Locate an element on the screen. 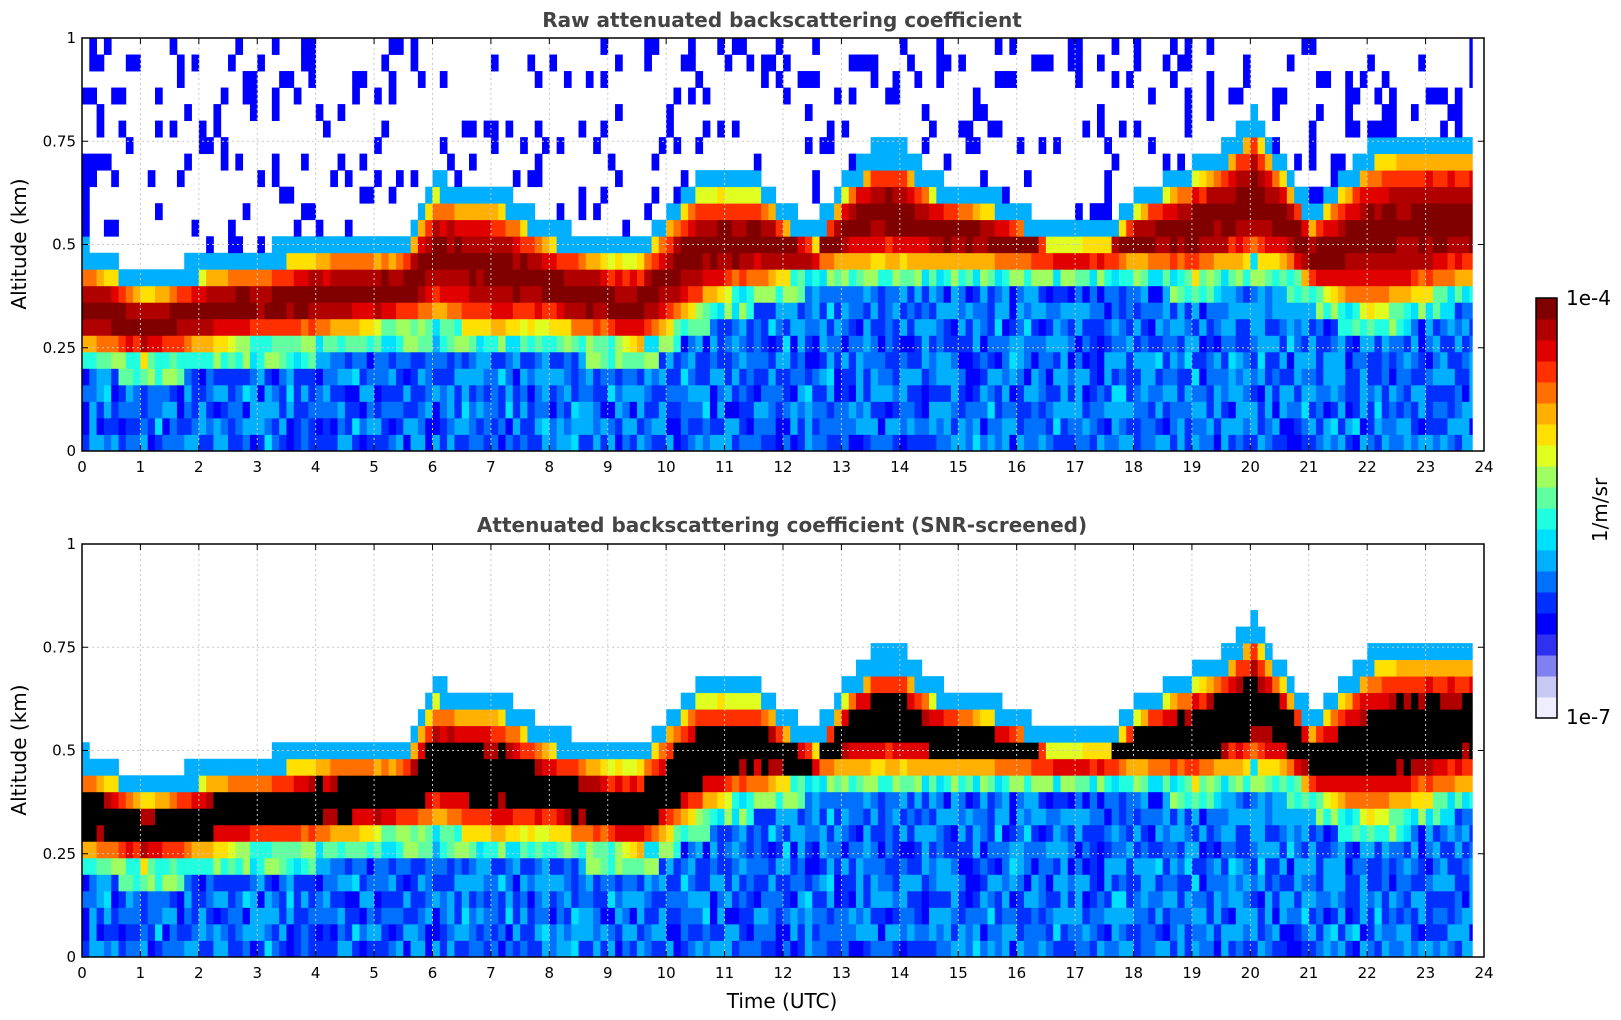  x-tick-label: 5 is located at coordinates (374, 467).